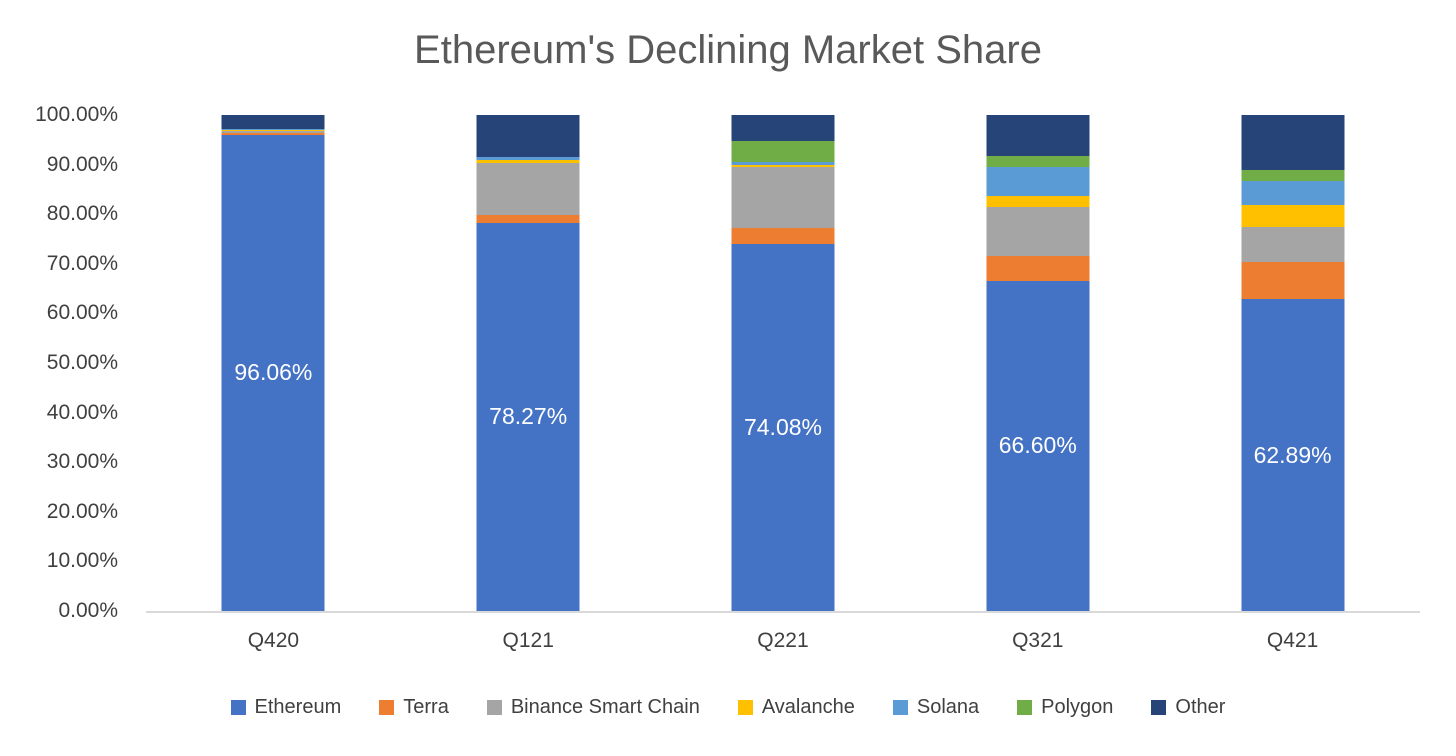 The width and height of the screenshot is (1456, 756). I want to click on category-slot-q221: 74.08% Q221, so click(783, 383).